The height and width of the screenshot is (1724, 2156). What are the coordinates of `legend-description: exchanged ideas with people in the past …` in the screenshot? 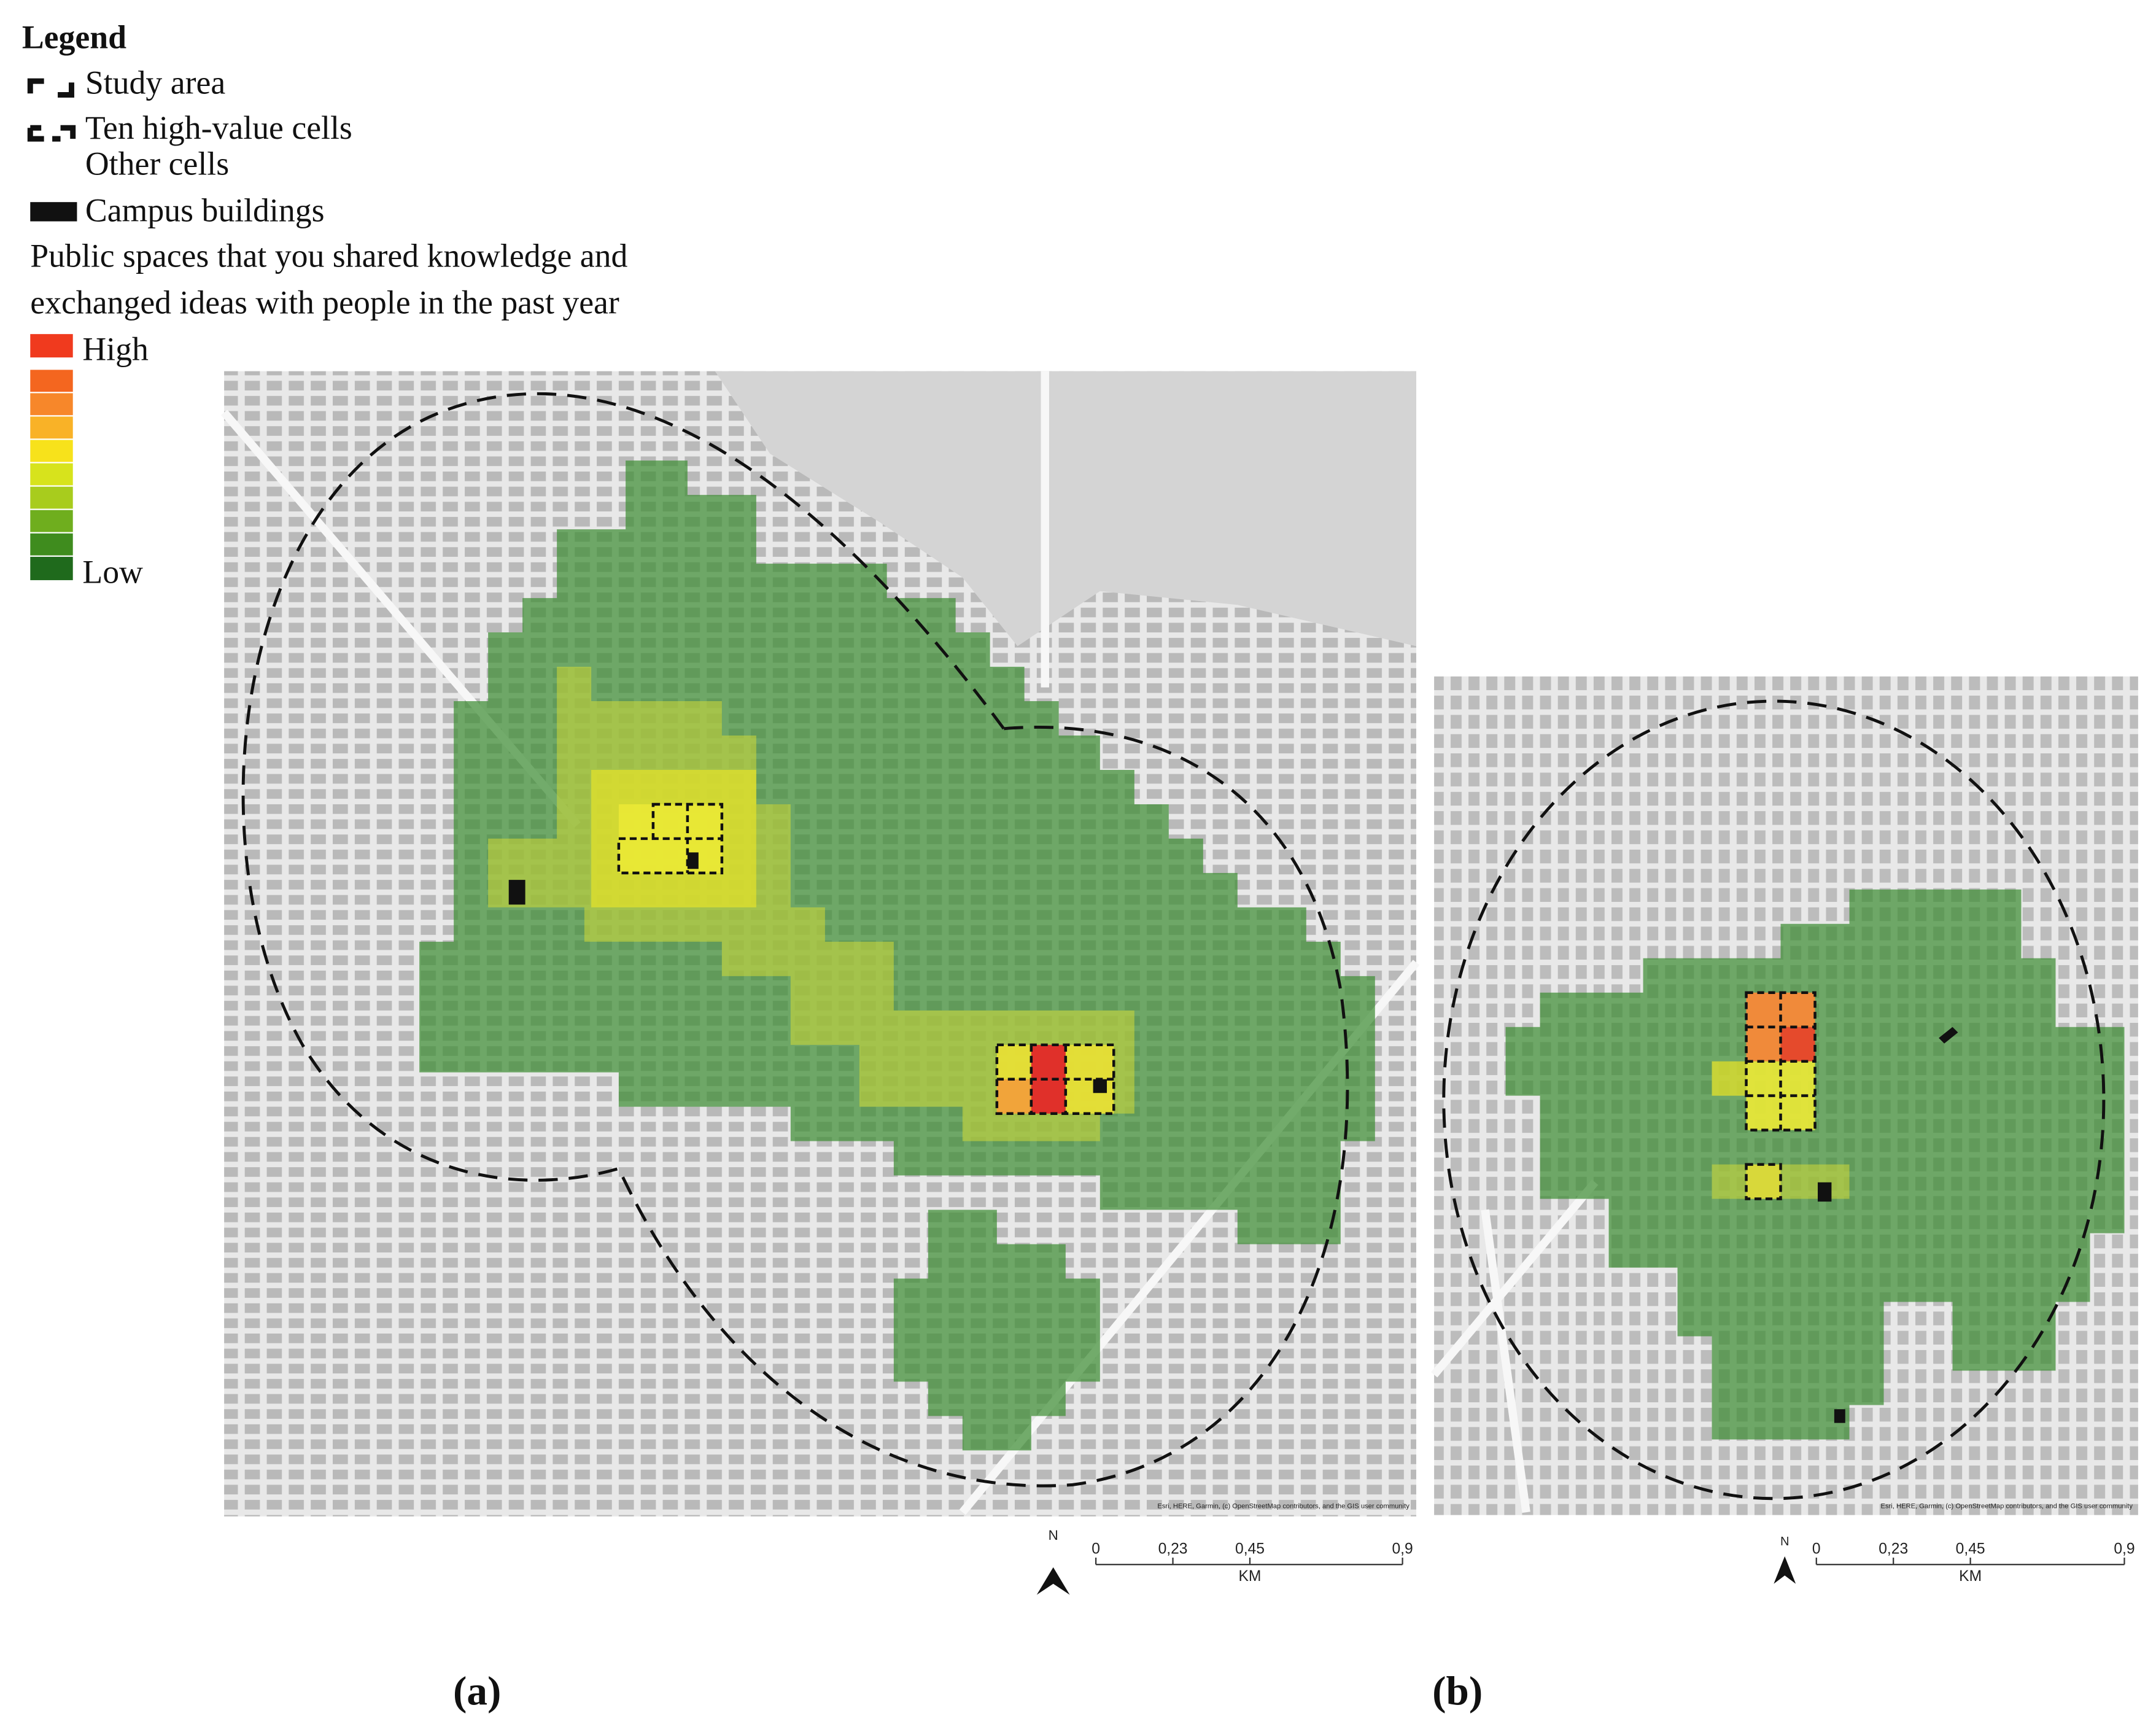 It's located at (324, 302).